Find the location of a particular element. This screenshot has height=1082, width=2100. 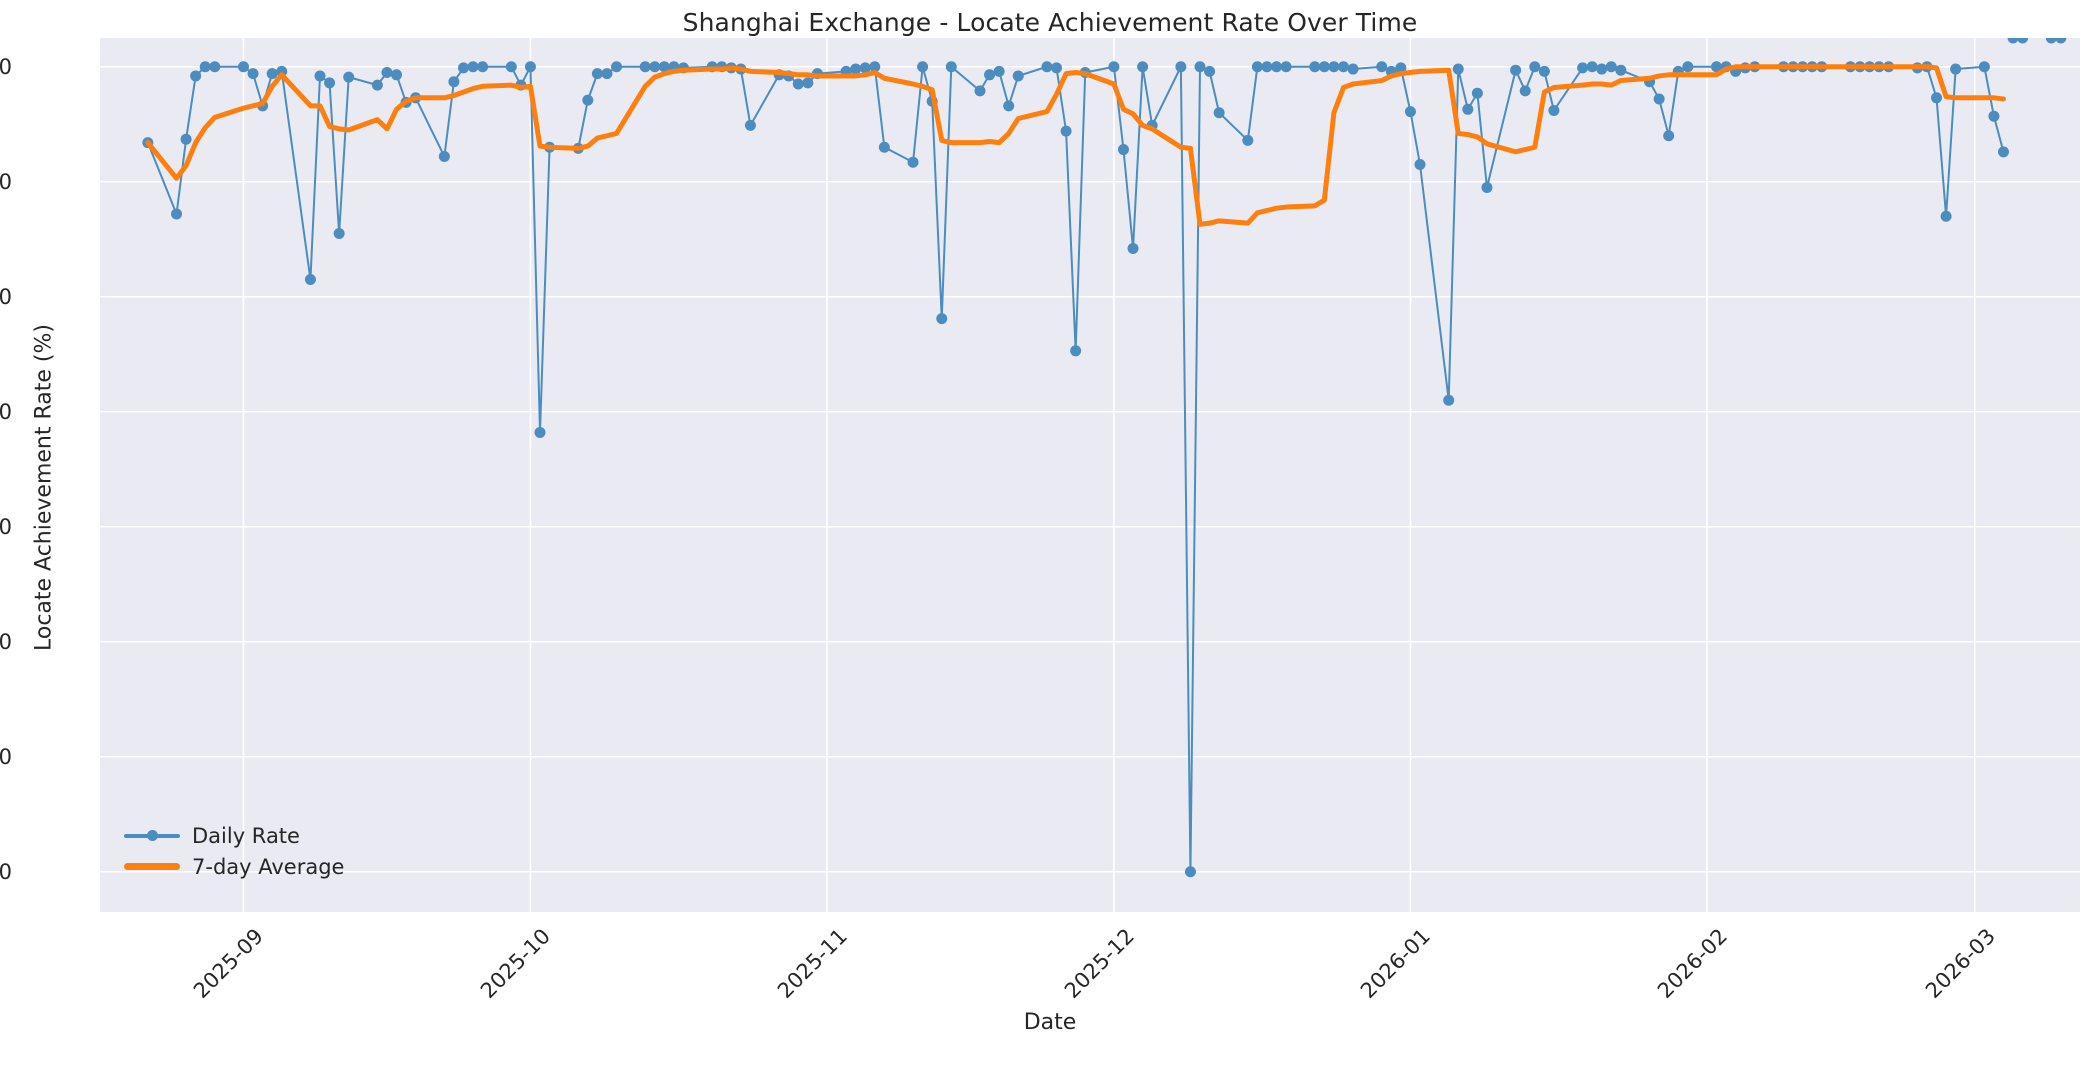

x-tick-label: 2025-12 is located at coordinates (1099, 964).